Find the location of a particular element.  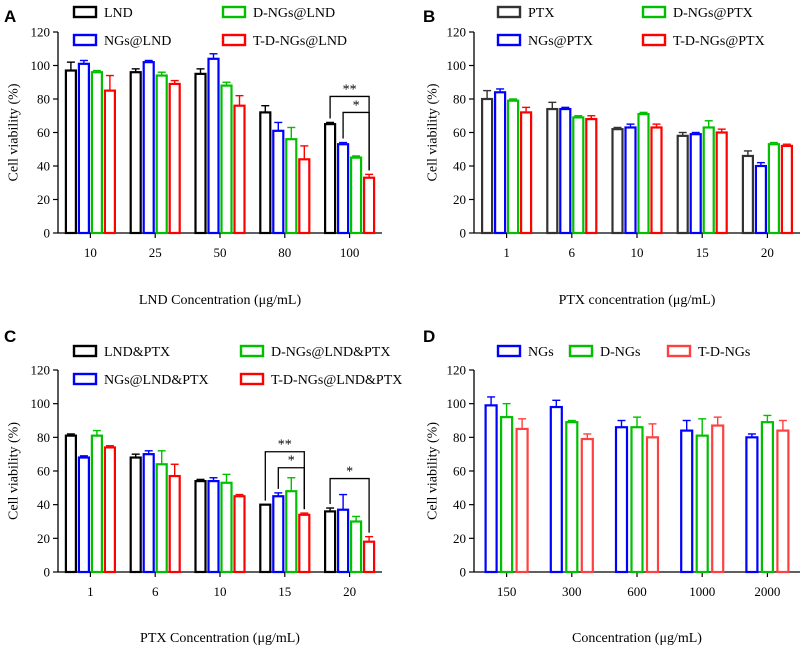

x-tick-label: 15 is located at coordinates (284, 591).